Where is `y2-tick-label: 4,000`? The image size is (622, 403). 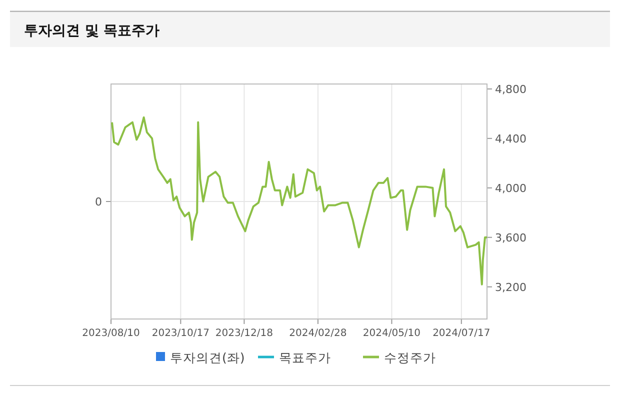 y2-tick-label: 4,000 is located at coordinates (510, 188).